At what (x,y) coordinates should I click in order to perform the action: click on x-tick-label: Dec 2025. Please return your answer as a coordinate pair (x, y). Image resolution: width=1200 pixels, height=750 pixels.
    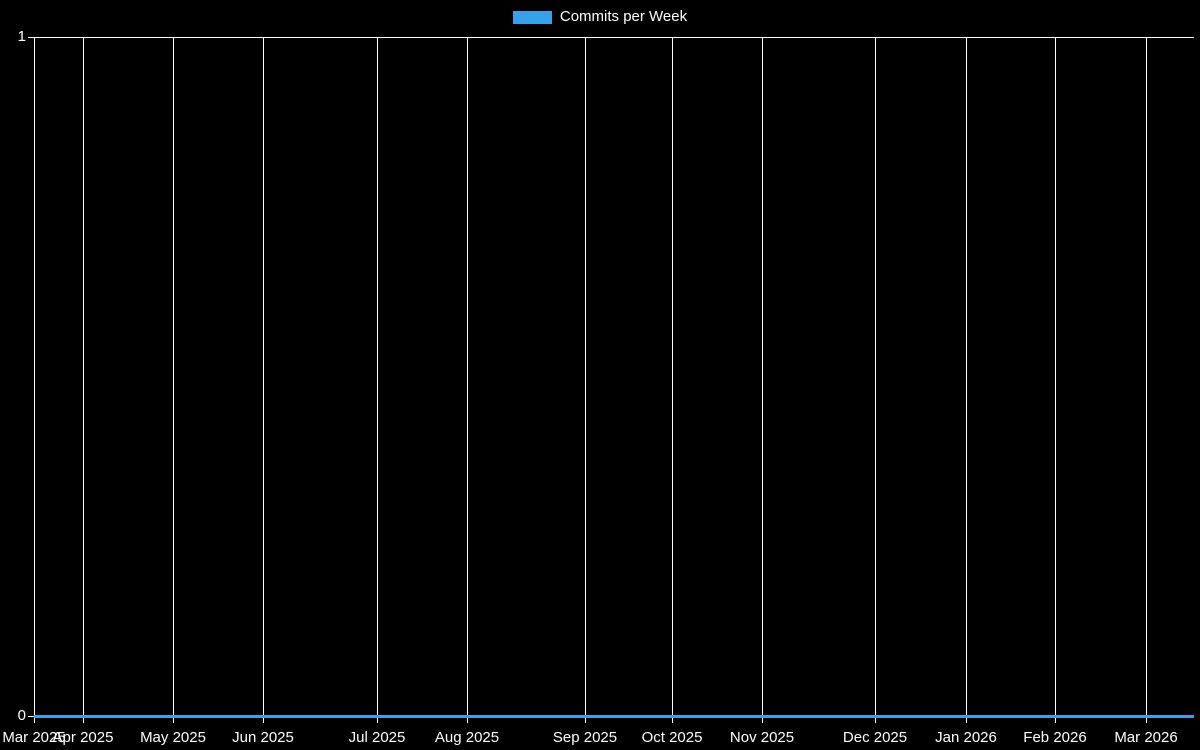
    Looking at the image, I should click on (875, 737).